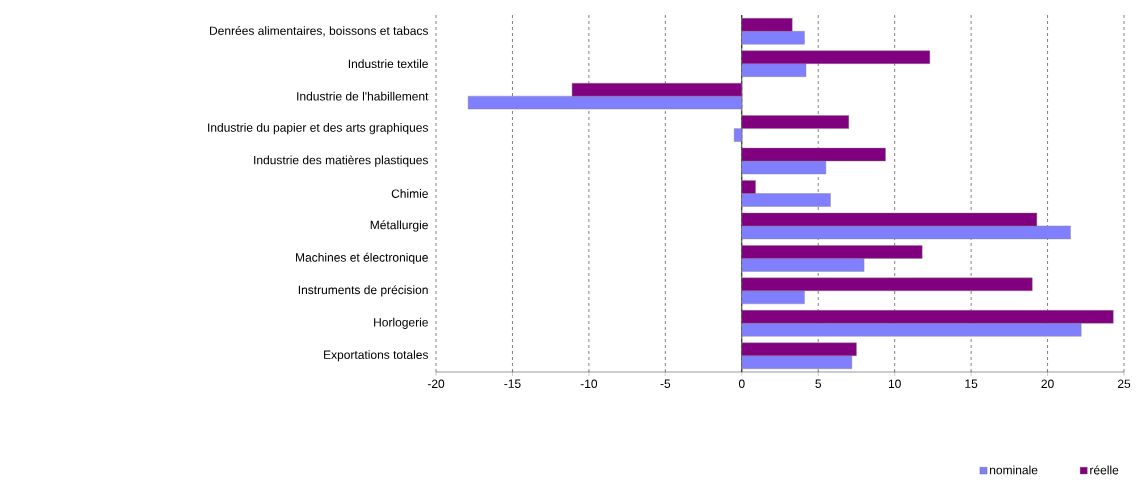 Image resolution: width=1139 pixels, height=489 pixels. What do you see at coordinates (894, 384) in the screenshot?
I see `x-tick-label: 10` at bounding box center [894, 384].